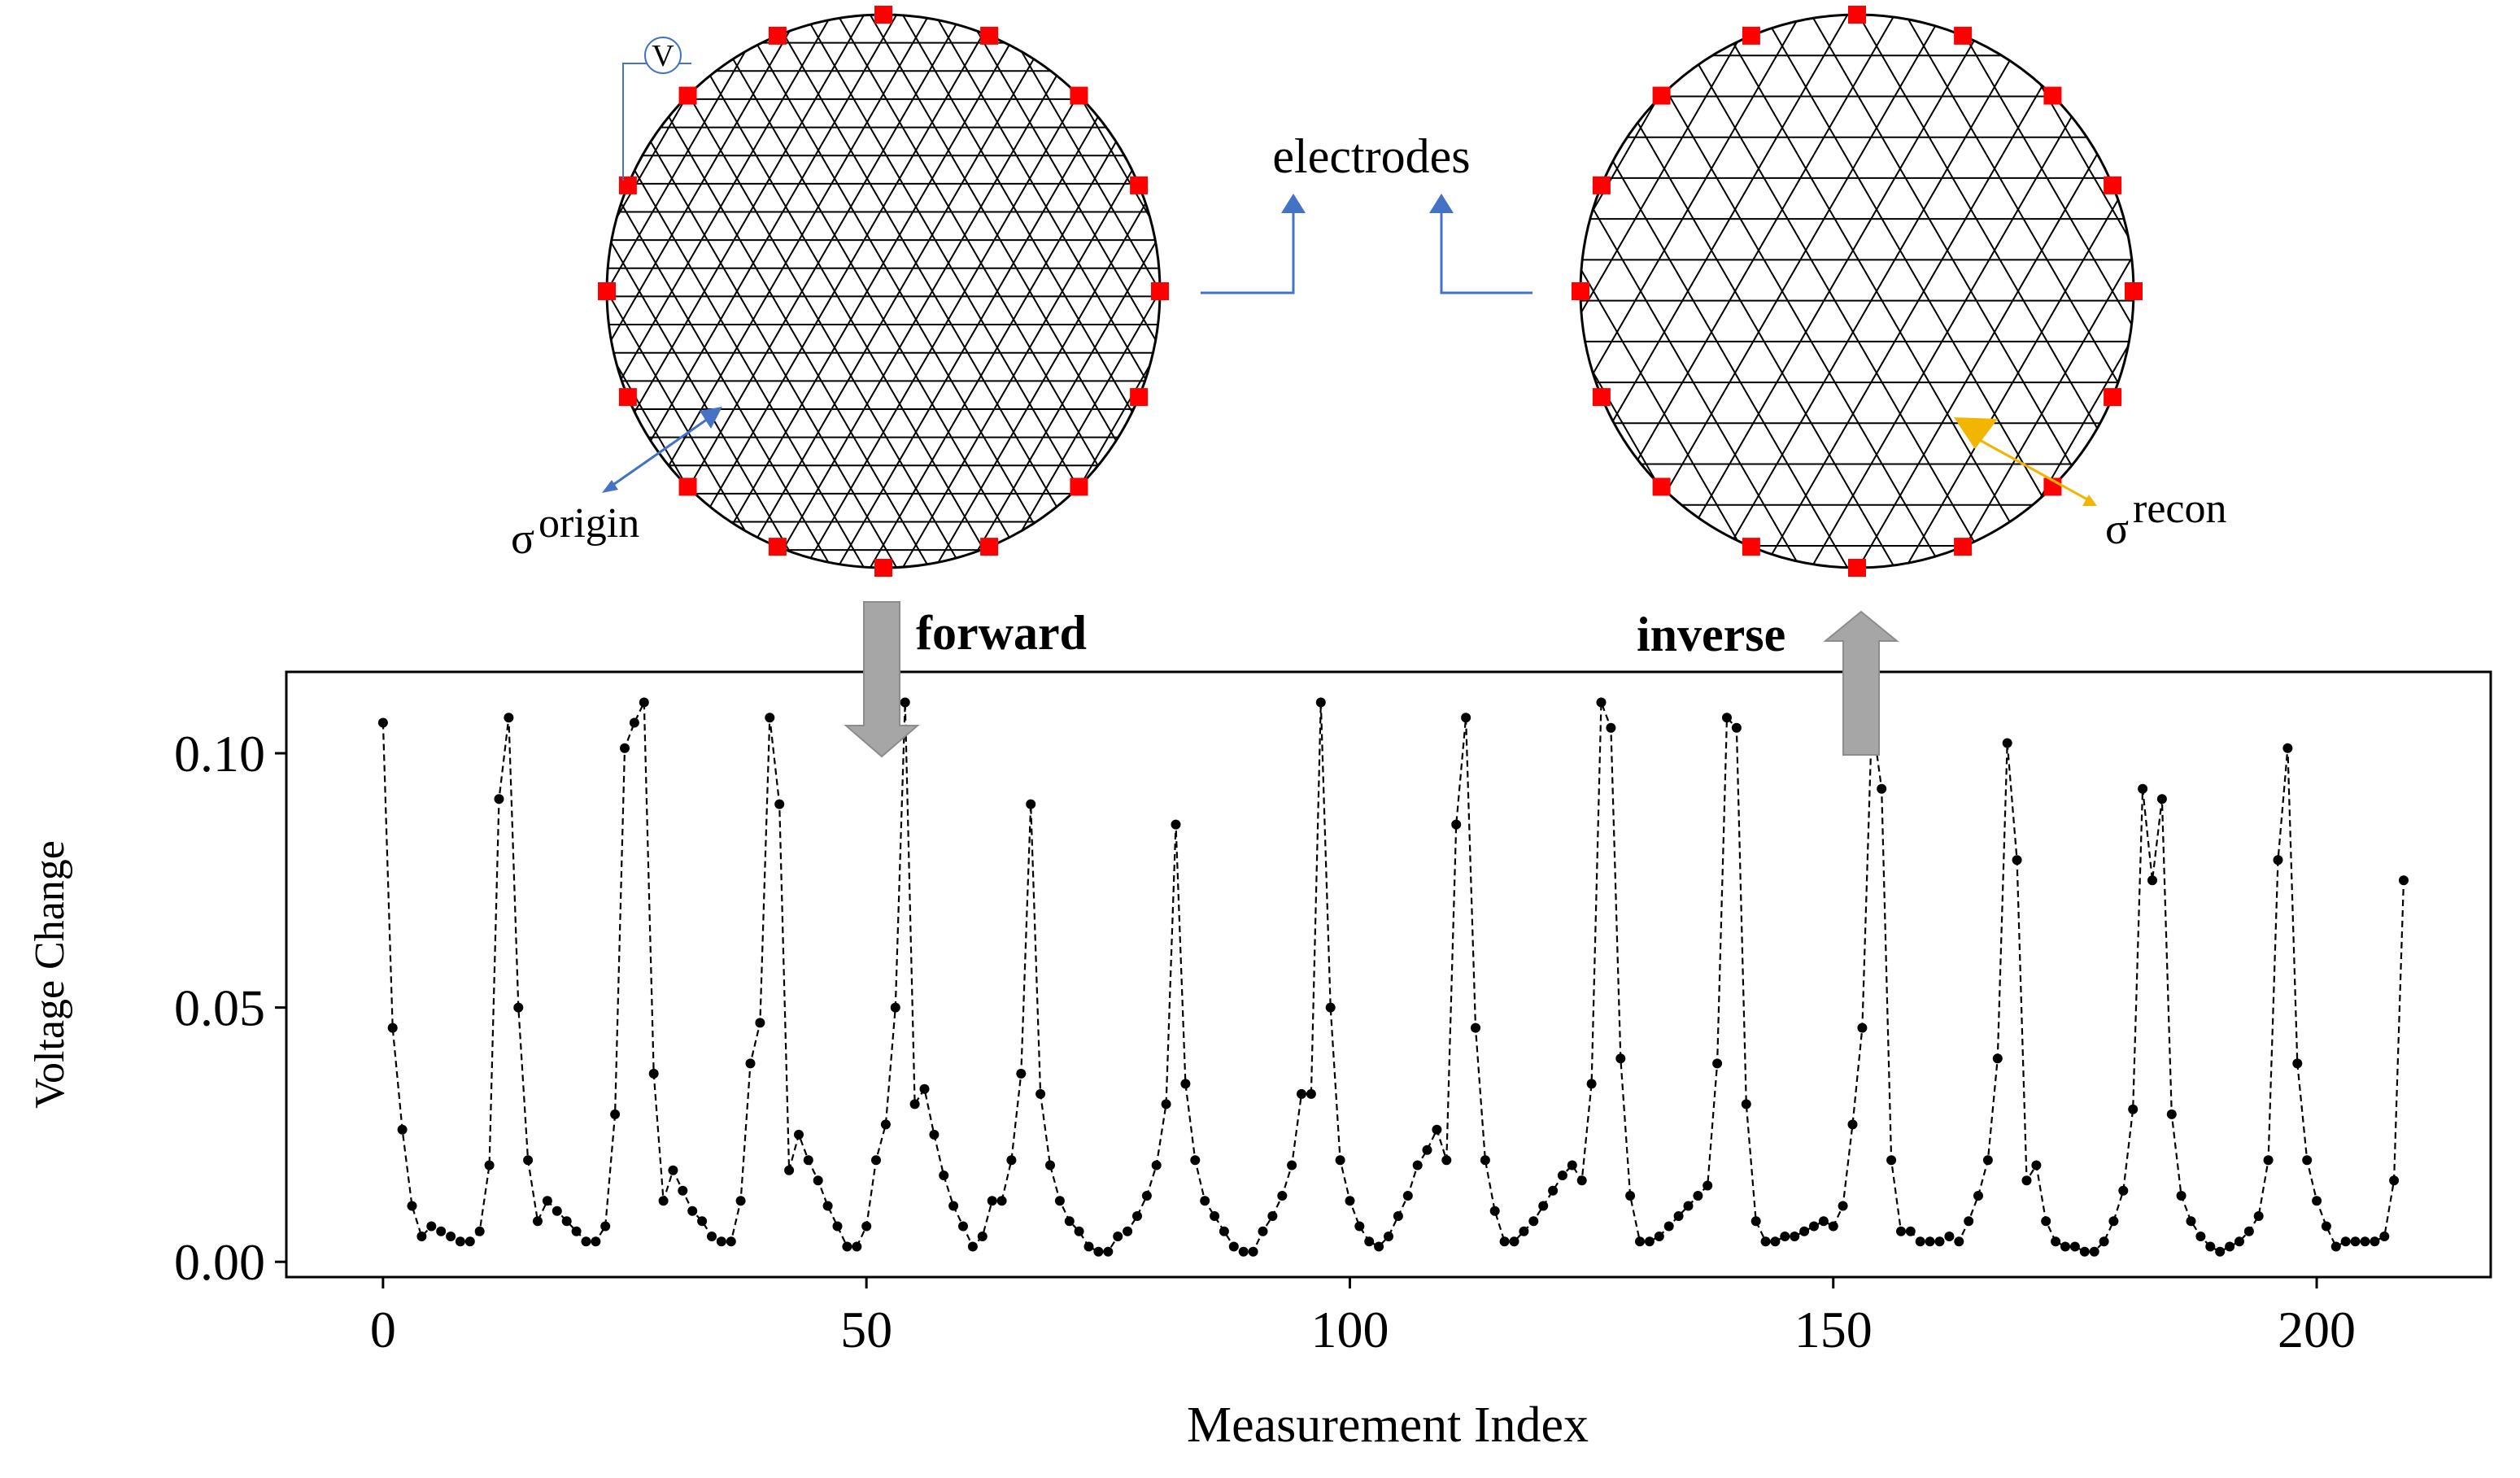 This screenshot has height=1478, width=2520. What do you see at coordinates (1976, 433) in the screenshot?
I see `recon-element-marker` at bounding box center [1976, 433].